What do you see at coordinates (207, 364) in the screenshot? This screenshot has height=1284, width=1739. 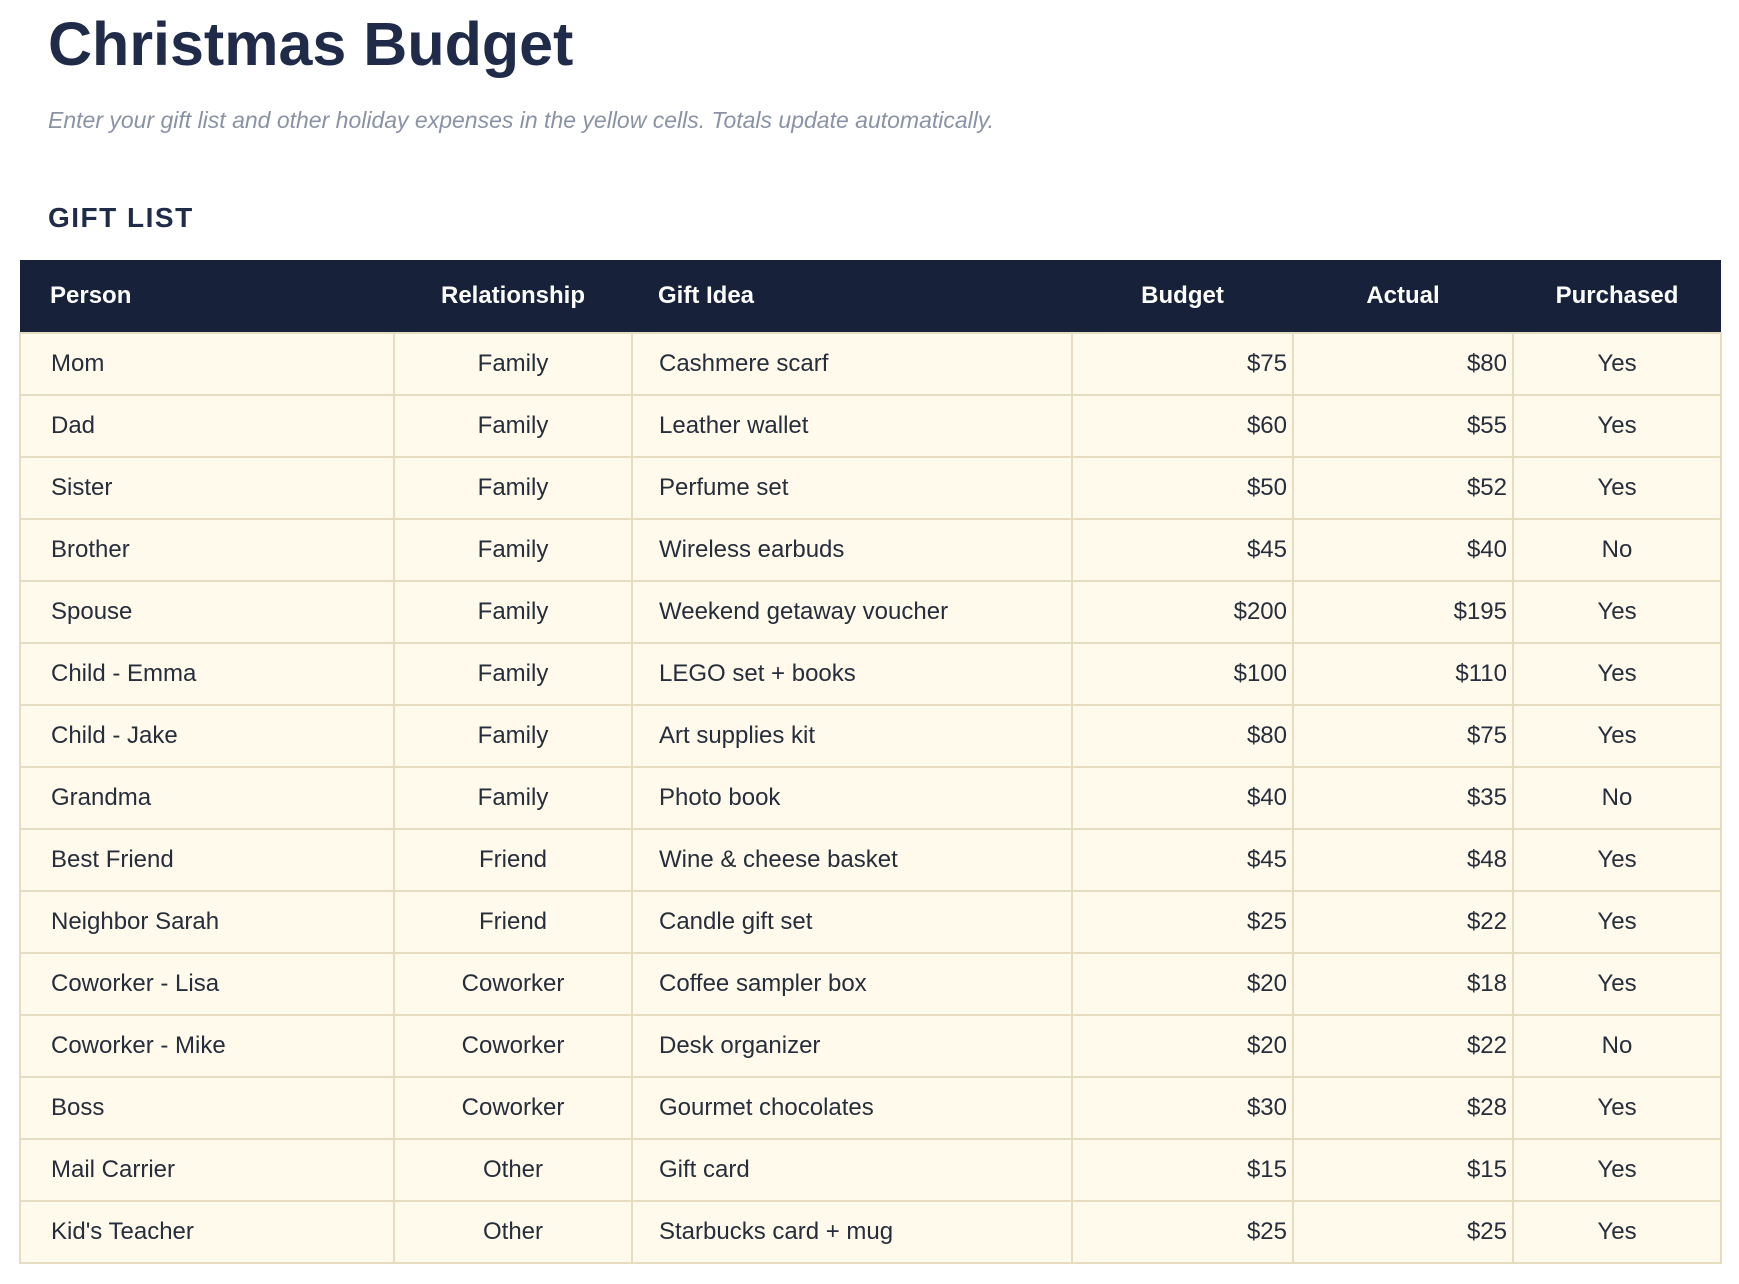 I see `cell-person: Mom` at bounding box center [207, 364].